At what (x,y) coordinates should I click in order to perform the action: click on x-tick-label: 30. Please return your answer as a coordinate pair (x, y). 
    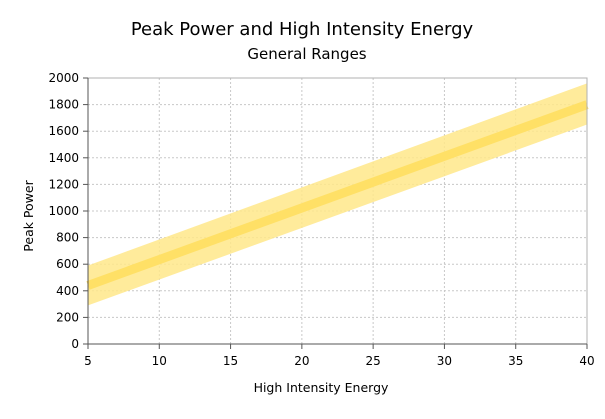
    Looking at the image, I should click on (444, 361).